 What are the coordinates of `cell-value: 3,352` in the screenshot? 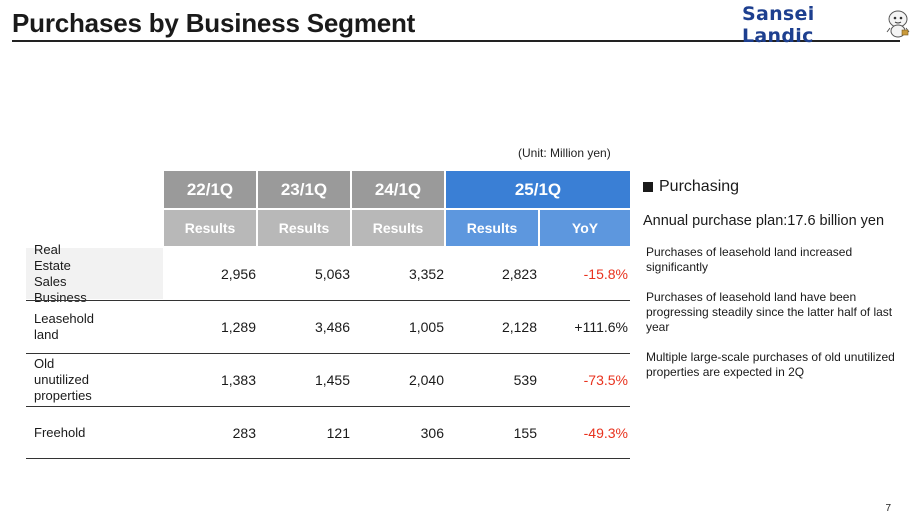 It's located at (426, 273).